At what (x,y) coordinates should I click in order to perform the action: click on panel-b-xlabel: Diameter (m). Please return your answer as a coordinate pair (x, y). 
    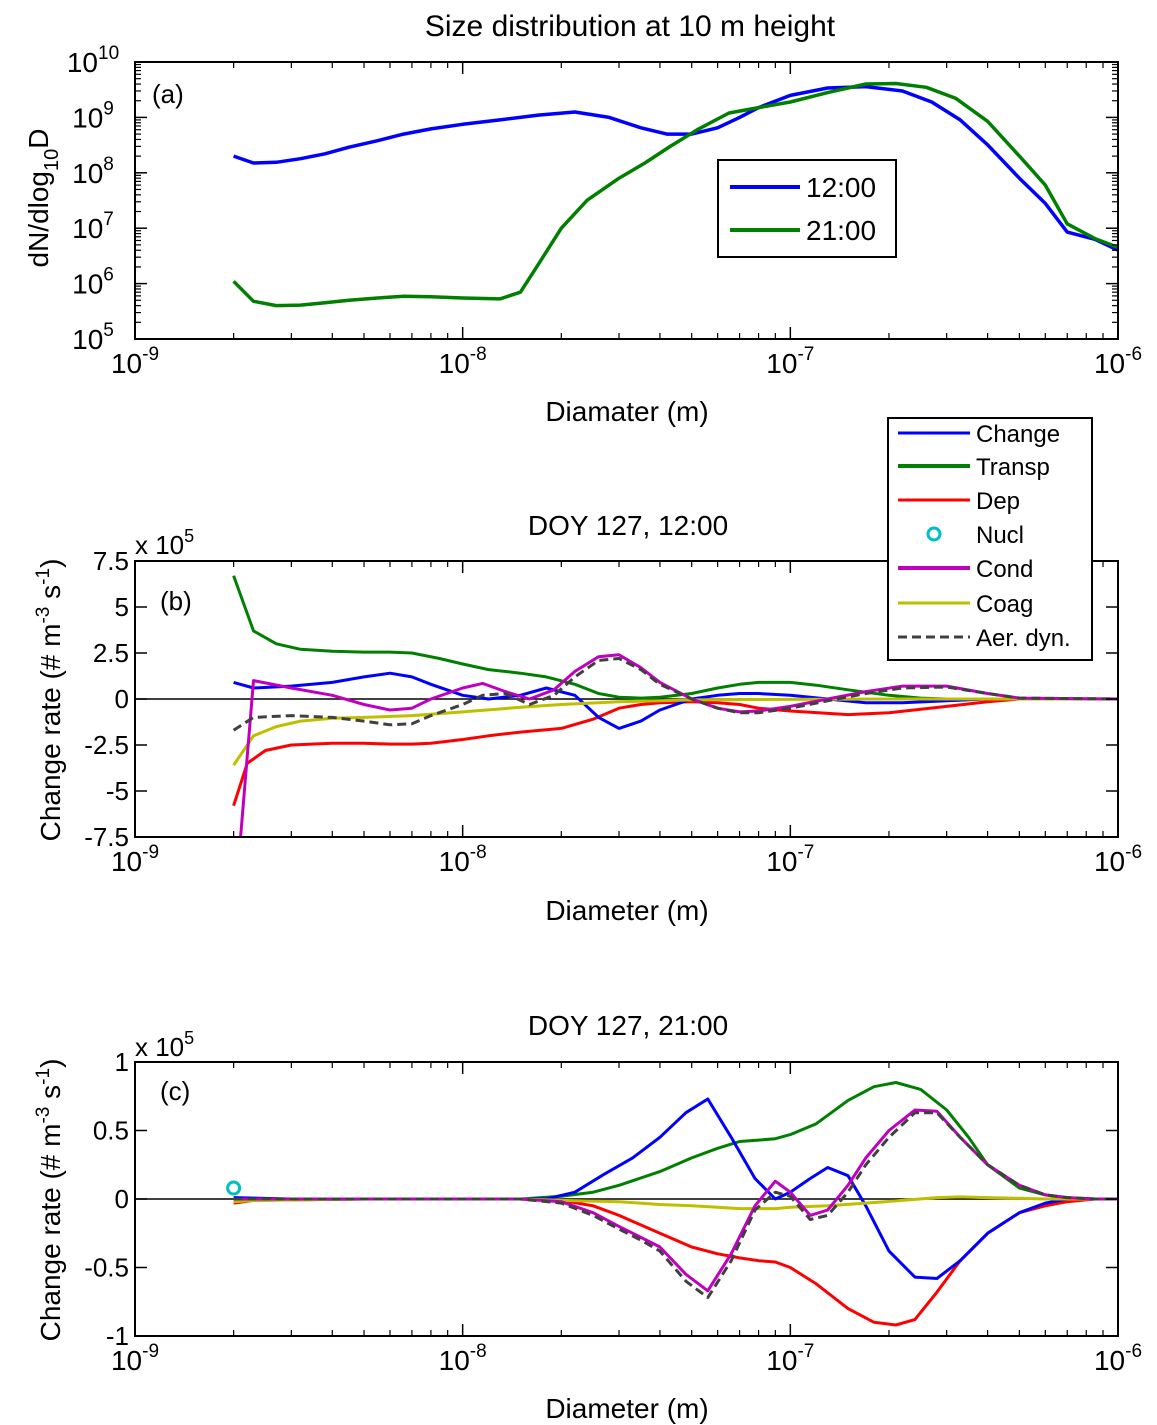
    Looking at the image, I should click on (626, 910).